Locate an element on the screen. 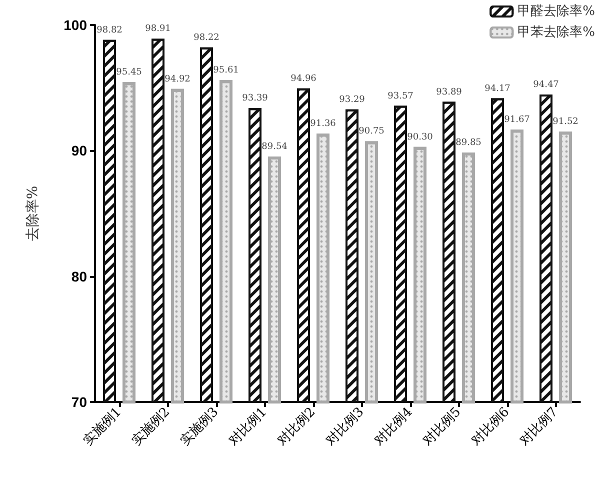 The height and width of the screenshot is (477, 600). data-label: 98.91 is located at coordinates (158, 29).